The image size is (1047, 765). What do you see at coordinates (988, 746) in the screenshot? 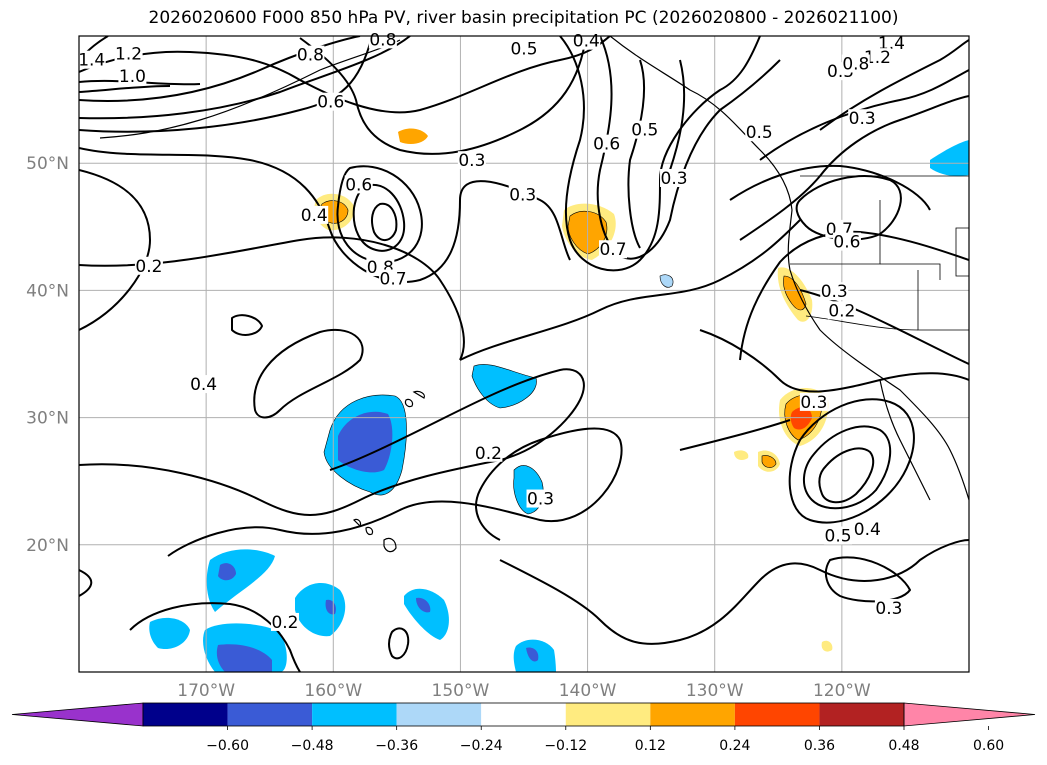
I see `colorbar-tick-label: 0.60` at bounding box center [988, 746].